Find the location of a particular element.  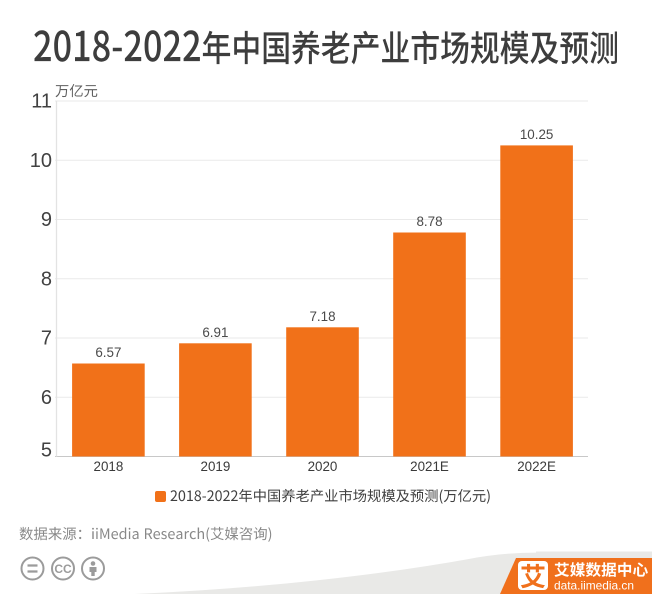

svg-text: 11 is located at coordinates (41, 102).